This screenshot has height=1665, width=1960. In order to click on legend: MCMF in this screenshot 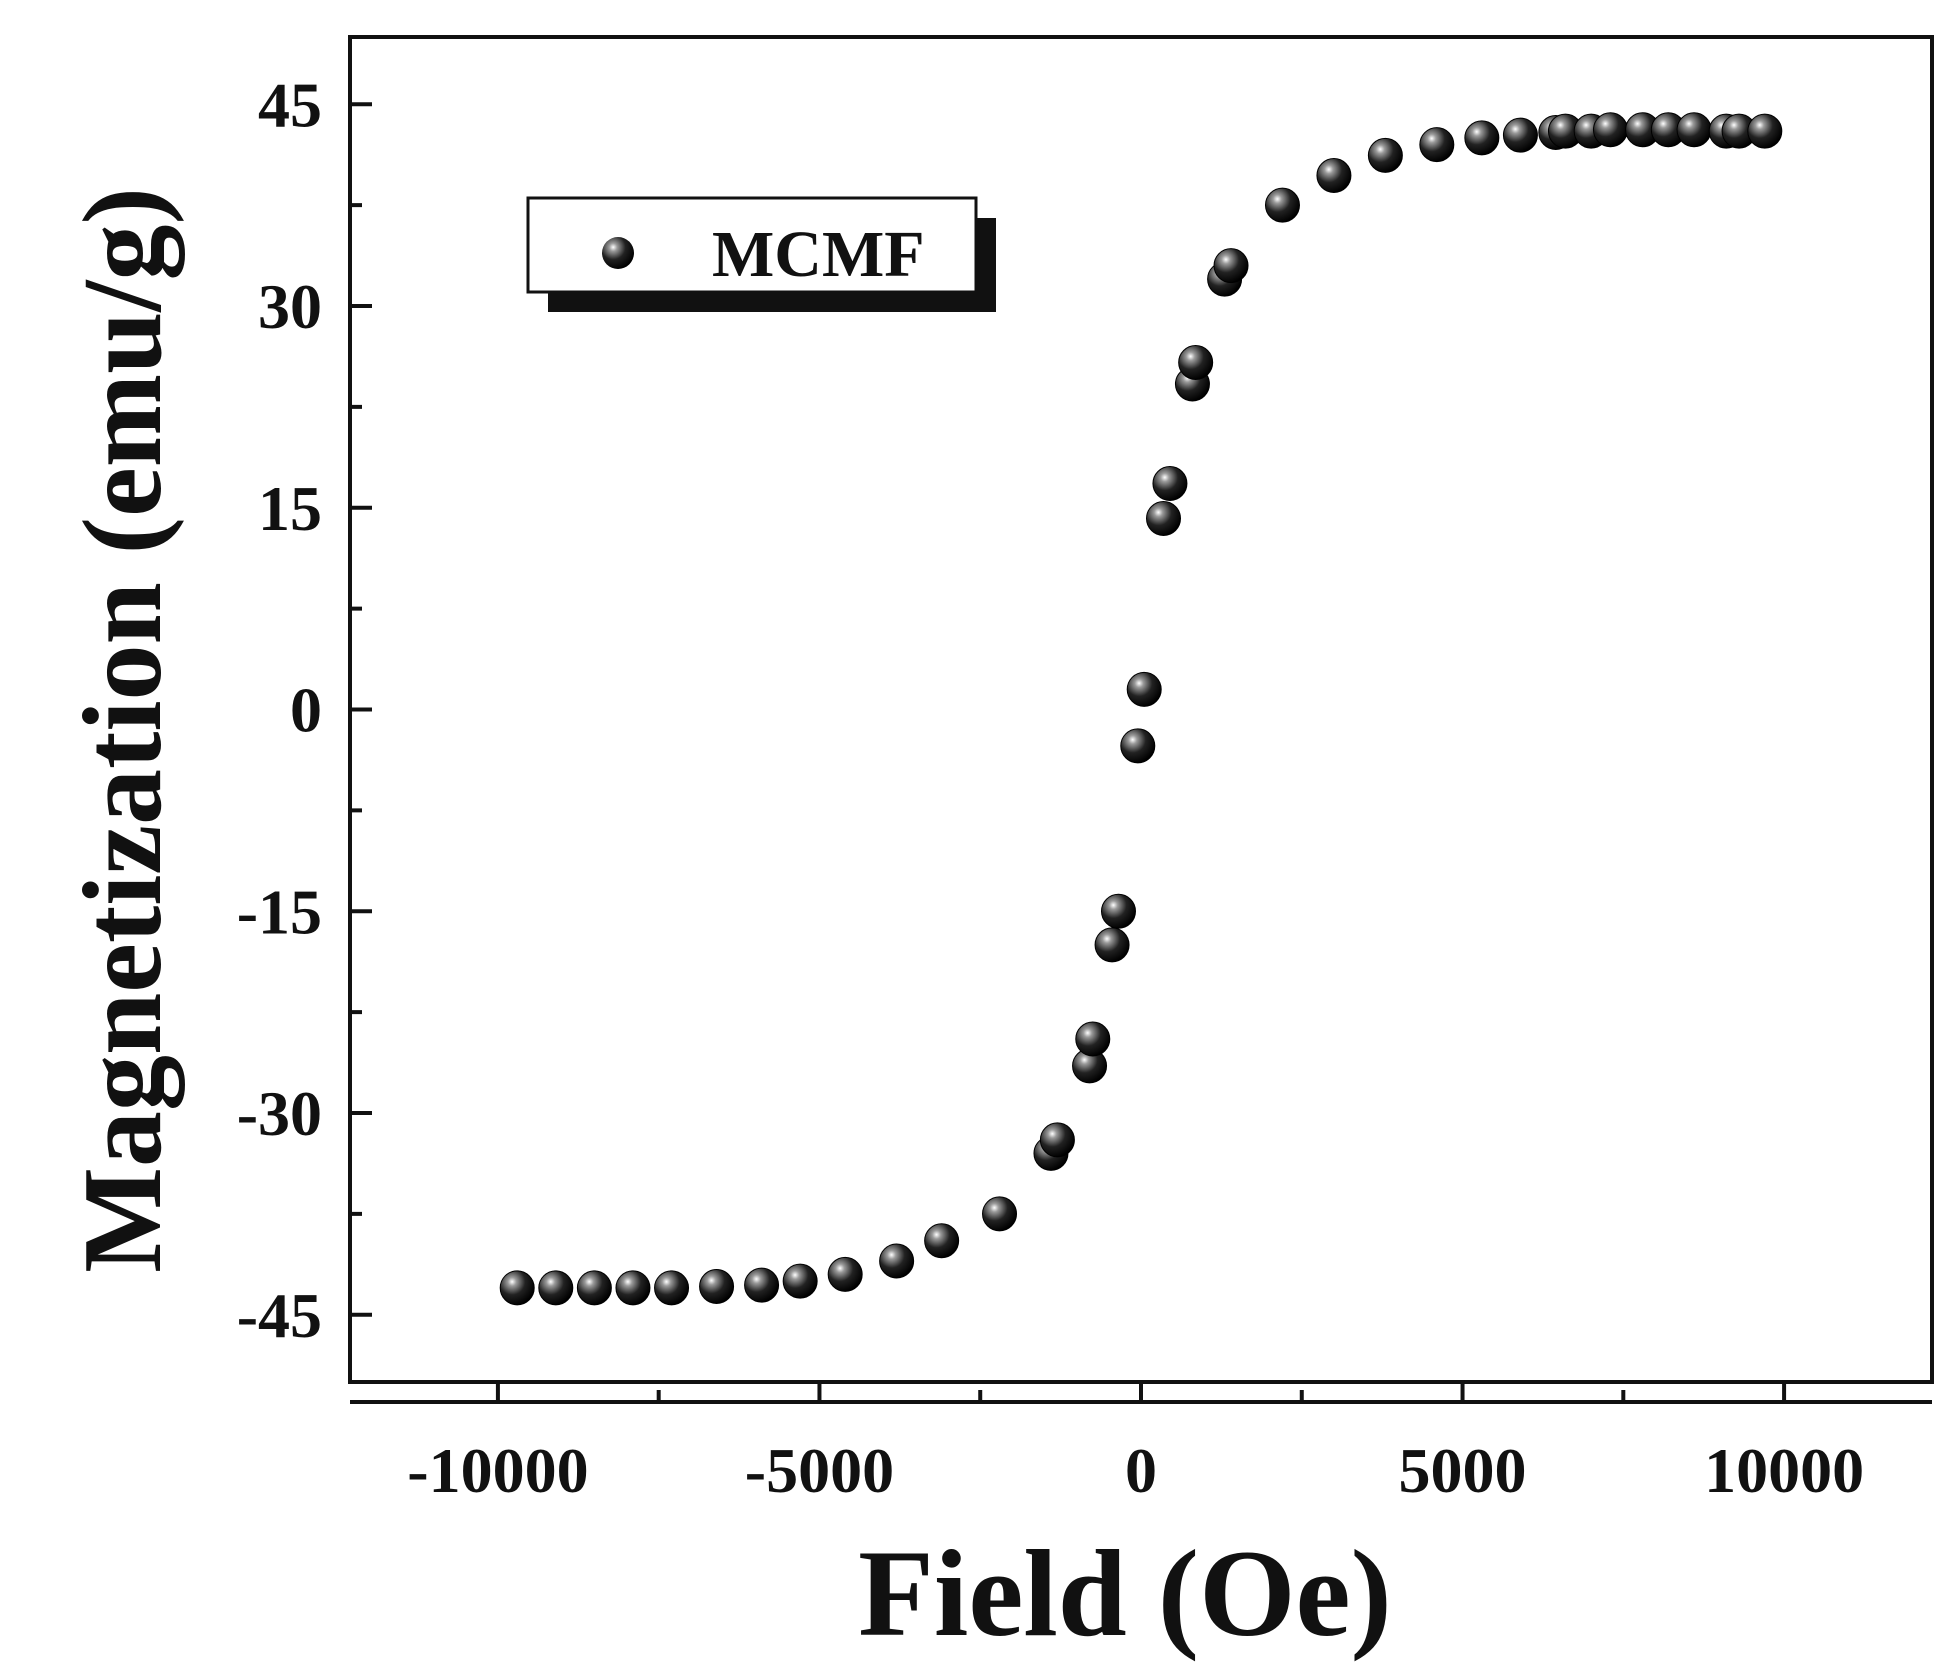, I will do `click(761, 254)`.